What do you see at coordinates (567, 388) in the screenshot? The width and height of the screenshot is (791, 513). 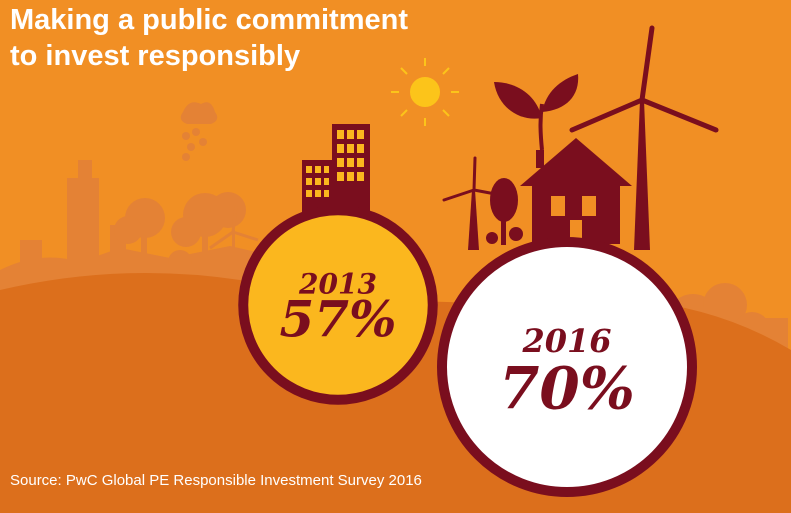 I see `value-label-2016: 70%` at bounding box center [567, 388].